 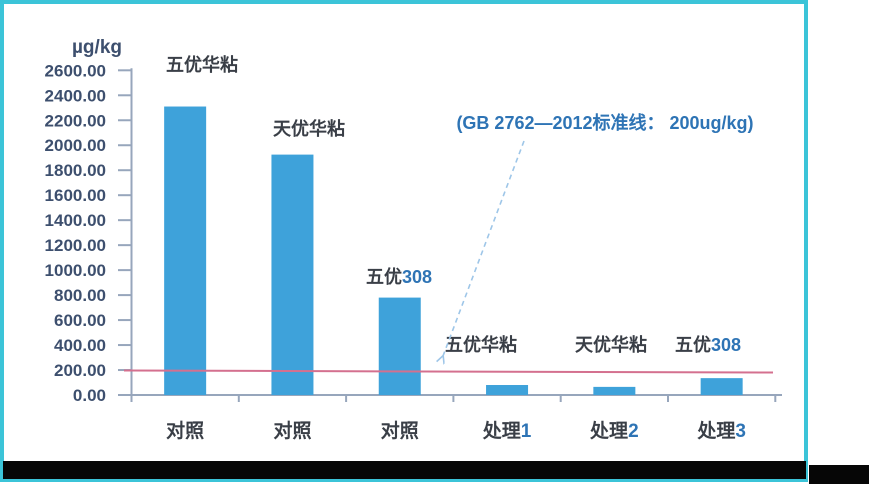 What do you see at coordinates (75, 195) in the screenshot?
I see `y-tick-label: 1600.00` at bounding box center [75, 195].